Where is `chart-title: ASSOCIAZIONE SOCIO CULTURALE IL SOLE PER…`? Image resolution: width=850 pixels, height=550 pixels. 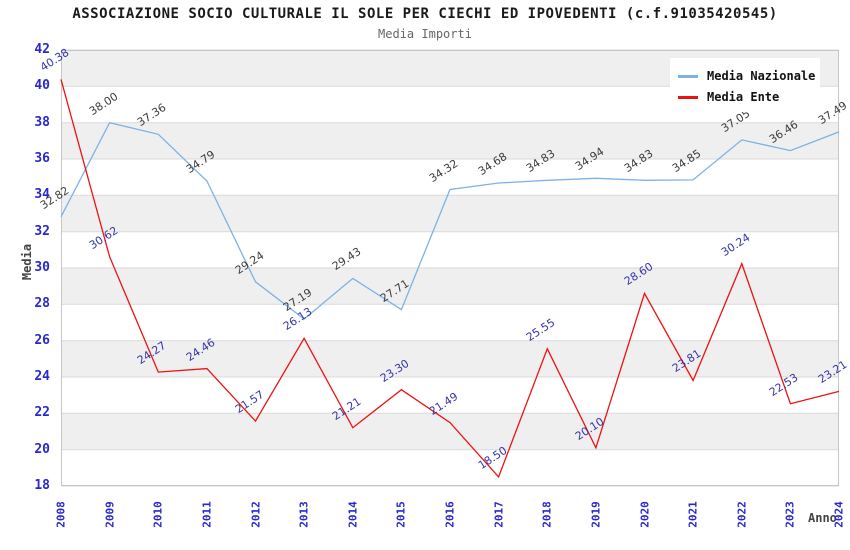
chart-title: ASSOCIAZIONE SOCIO CULTURALE IL SOLE PER… is located at coordinates (425, 14).